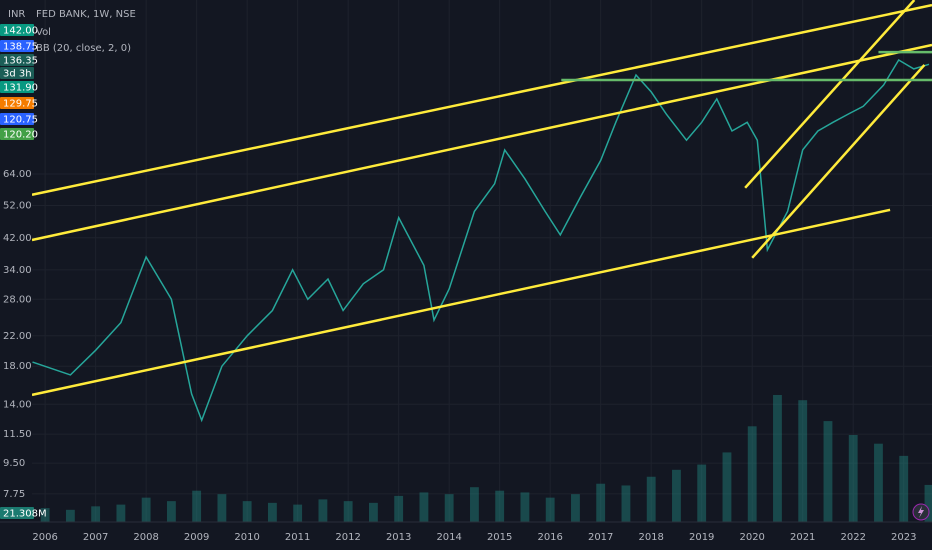 The height and width of the screenshot is (550, 932). I want to click on y-tick-label: 9.50, so click(14, 463).